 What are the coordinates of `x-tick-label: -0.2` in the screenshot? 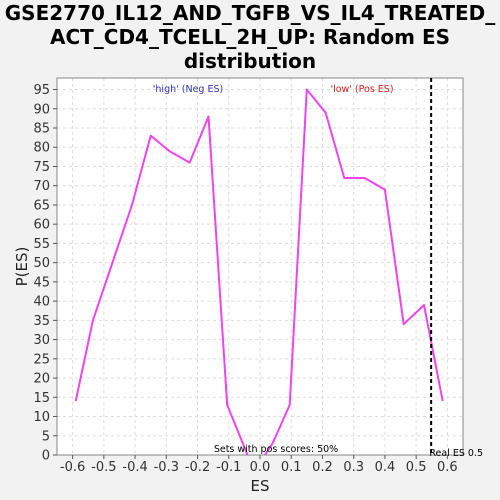 It's located at (197, 467).